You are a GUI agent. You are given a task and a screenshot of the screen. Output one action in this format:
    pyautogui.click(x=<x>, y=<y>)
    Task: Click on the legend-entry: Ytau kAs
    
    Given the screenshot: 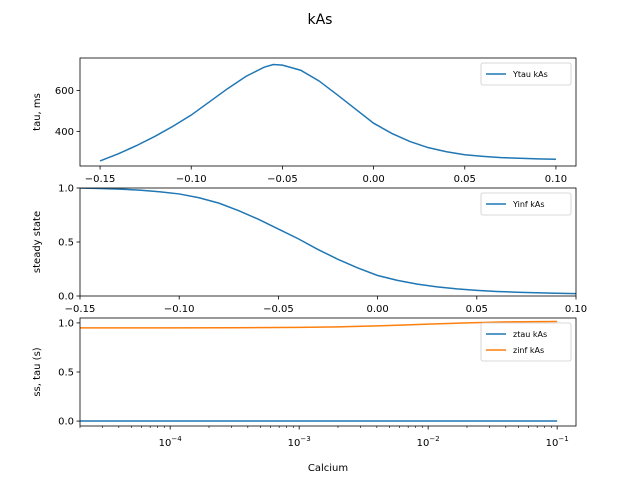 What is the action you would take?
    pyautogui.click(x=530, y=74)
    